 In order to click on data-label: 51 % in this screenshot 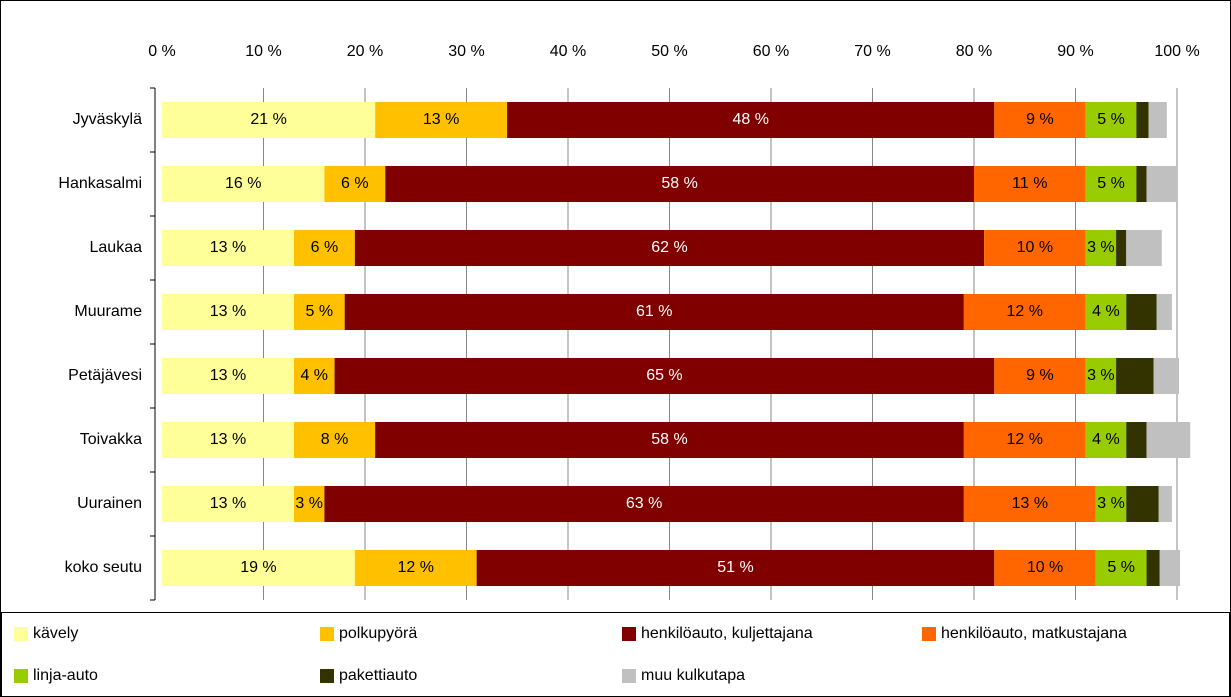, I will do `click(735, 567)`.